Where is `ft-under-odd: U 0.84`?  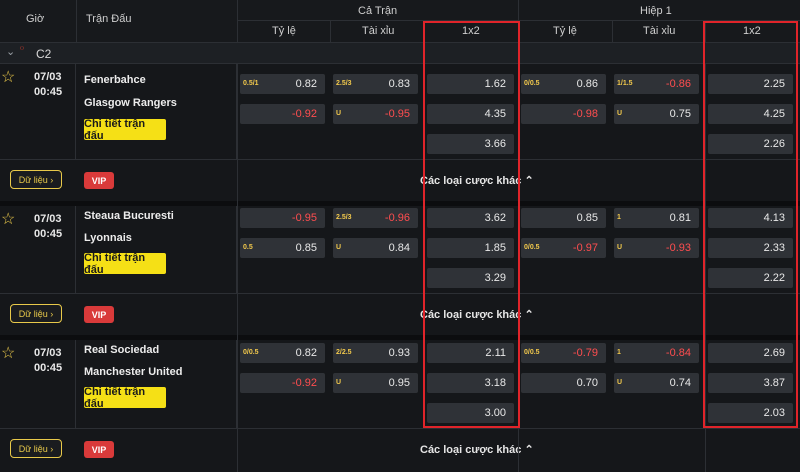 ft-under-odd: U 0.84 is located at coordinates (375, 248).